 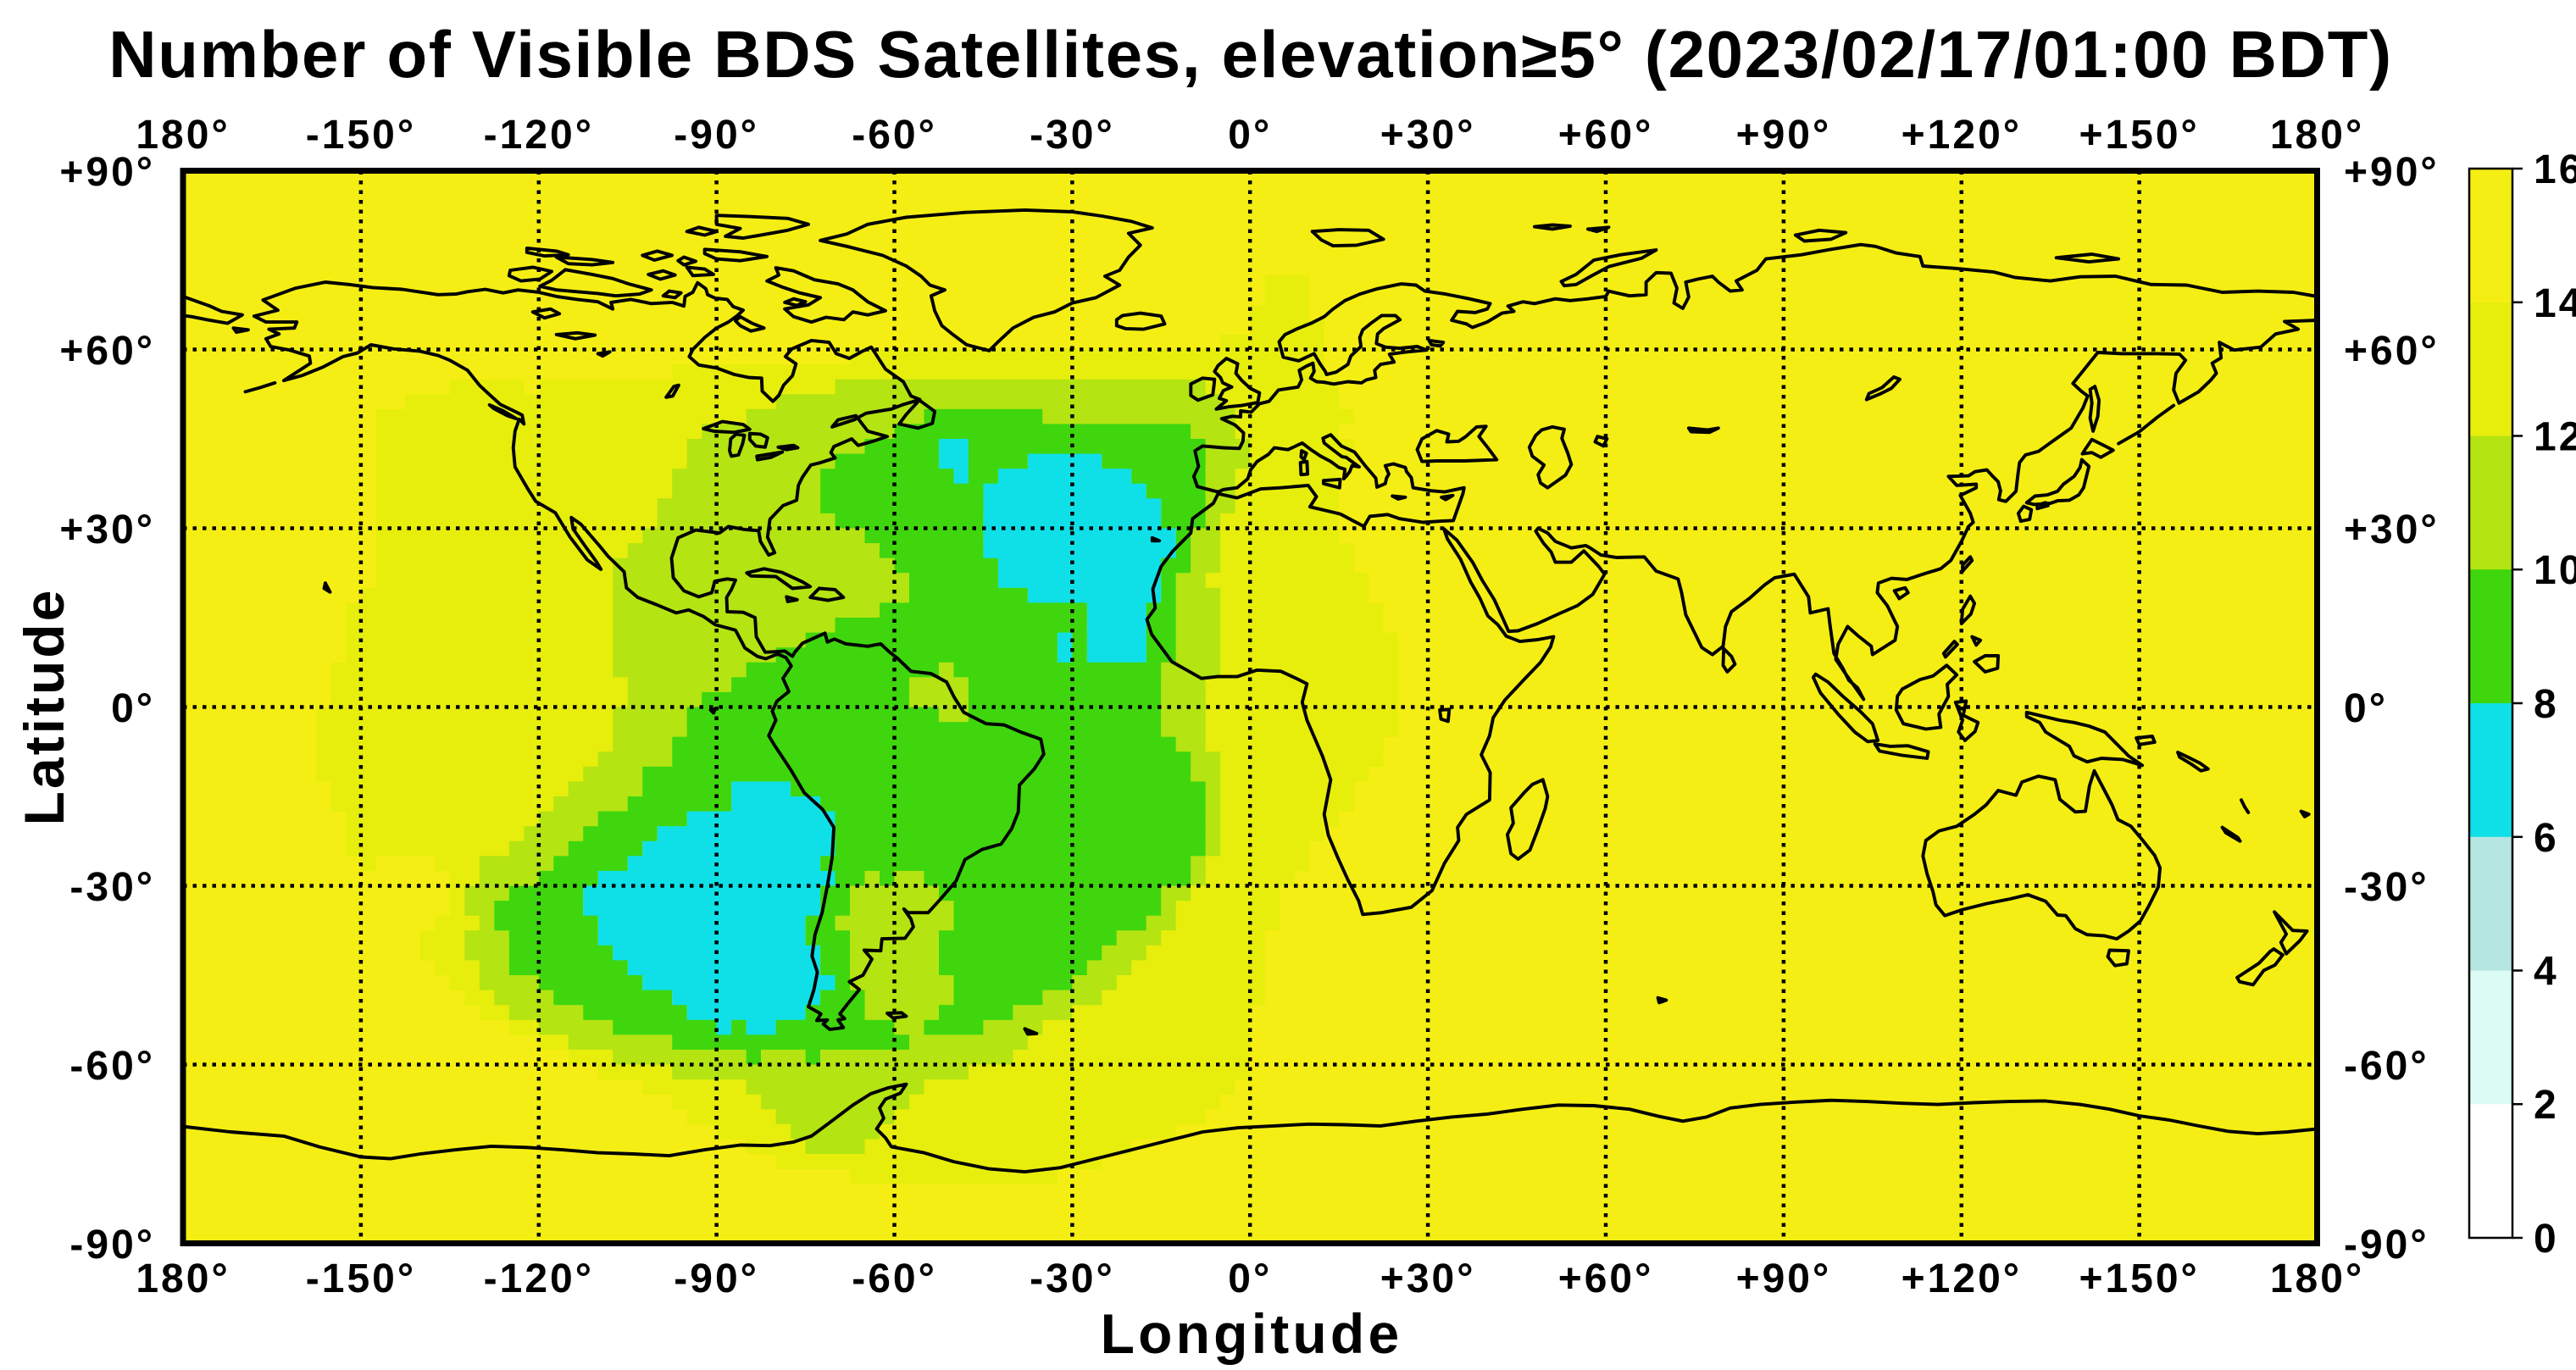 What do you see at coordinates (2555, 570) in the screenshot?
I see `svg-text: 10` at bounding box center [2555, 570].